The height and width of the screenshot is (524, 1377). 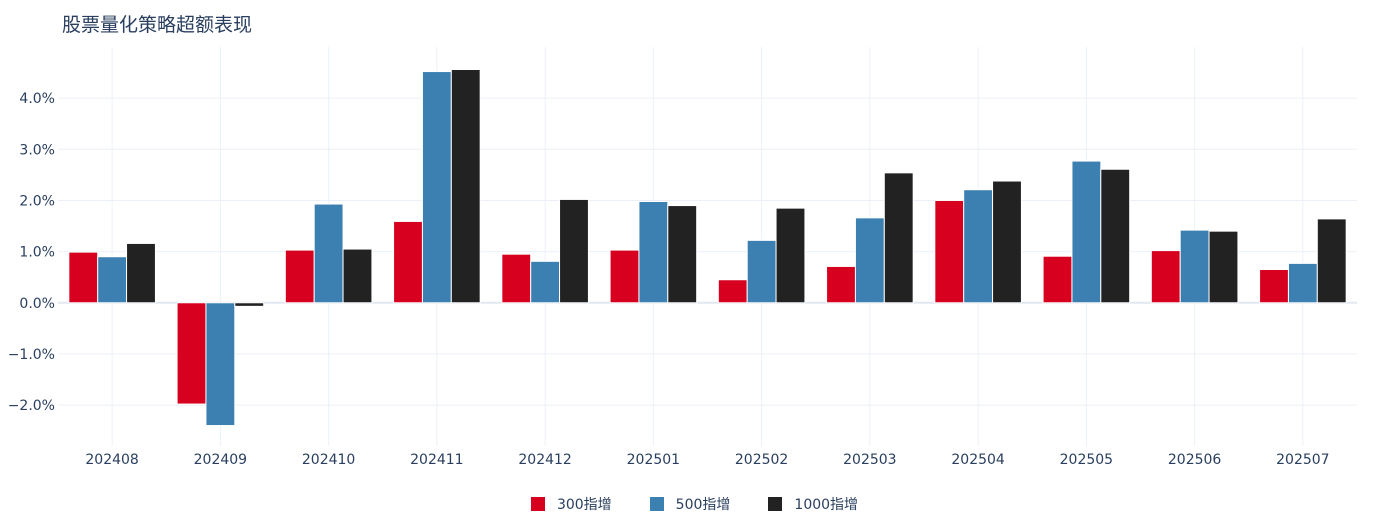 I want to click on y-axis-ticks: 4.0% 3.0% 2.0% 1.0% 0.0% −1.0% −2.0%, so click(x=31, y=252).